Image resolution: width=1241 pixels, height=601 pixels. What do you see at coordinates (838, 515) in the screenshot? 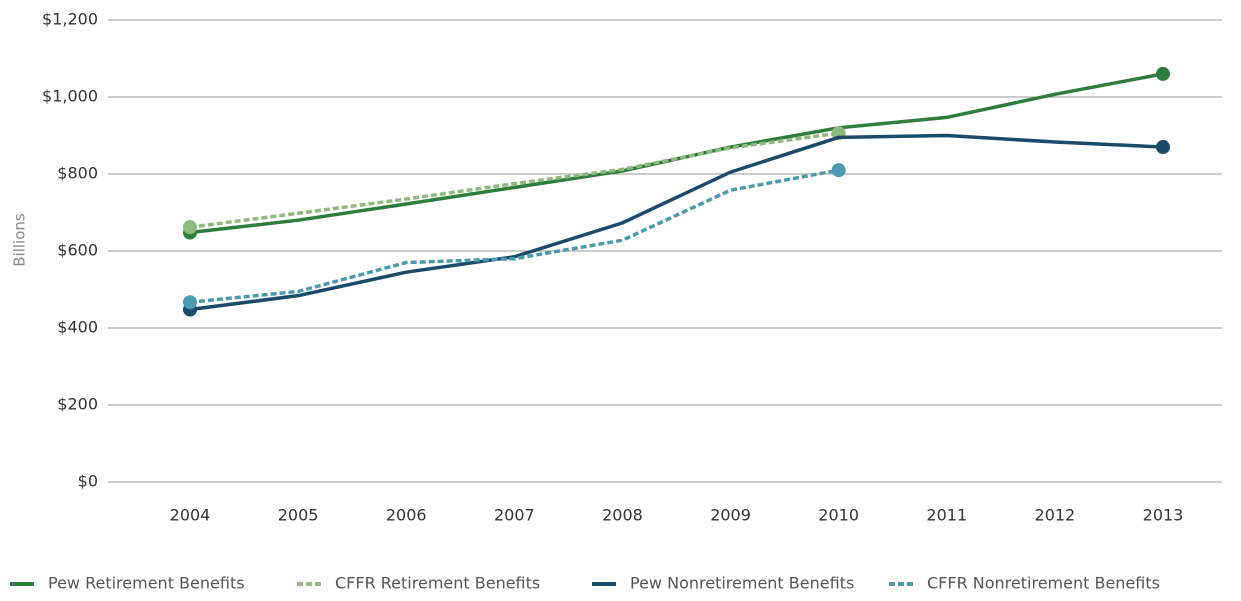
I see `x-tick-label: 2010` at bounding box center [838, 515].